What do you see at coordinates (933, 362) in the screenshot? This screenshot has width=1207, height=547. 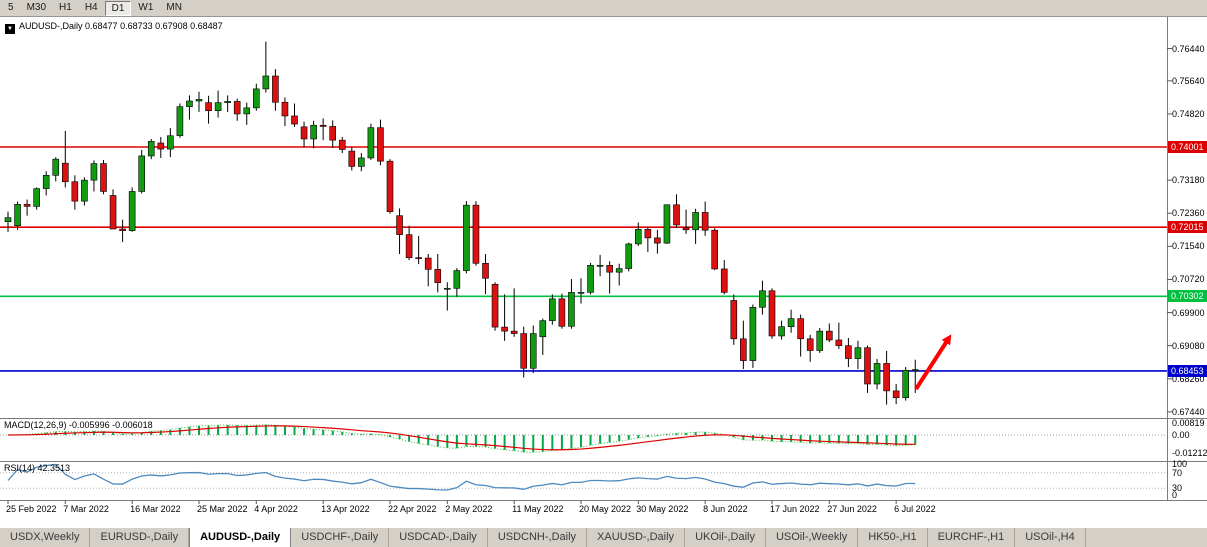 I see `trend-arrow-annotation` at bounding box center [933, 362].